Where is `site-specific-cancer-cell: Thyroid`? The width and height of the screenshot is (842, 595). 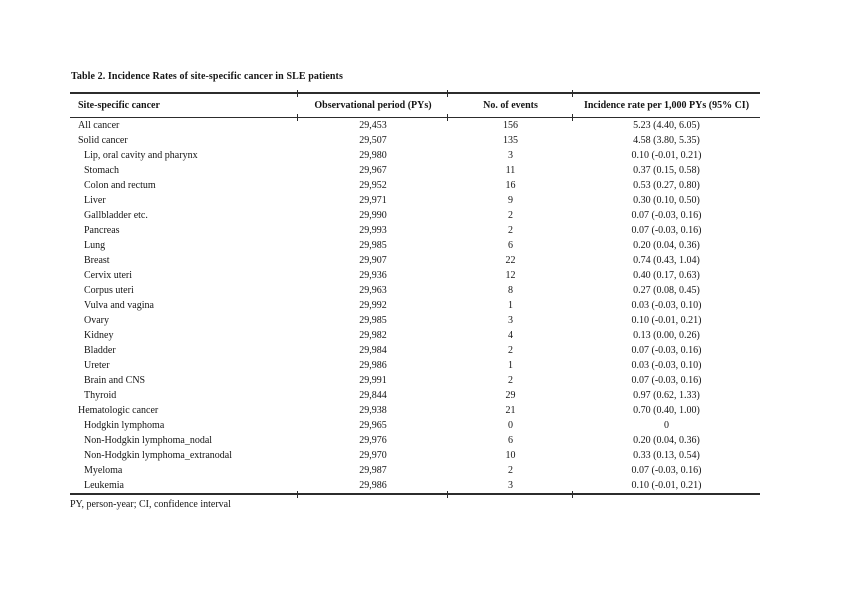 site-specific-cancer-cell: Thyroid is located at coordinates (100, 395).